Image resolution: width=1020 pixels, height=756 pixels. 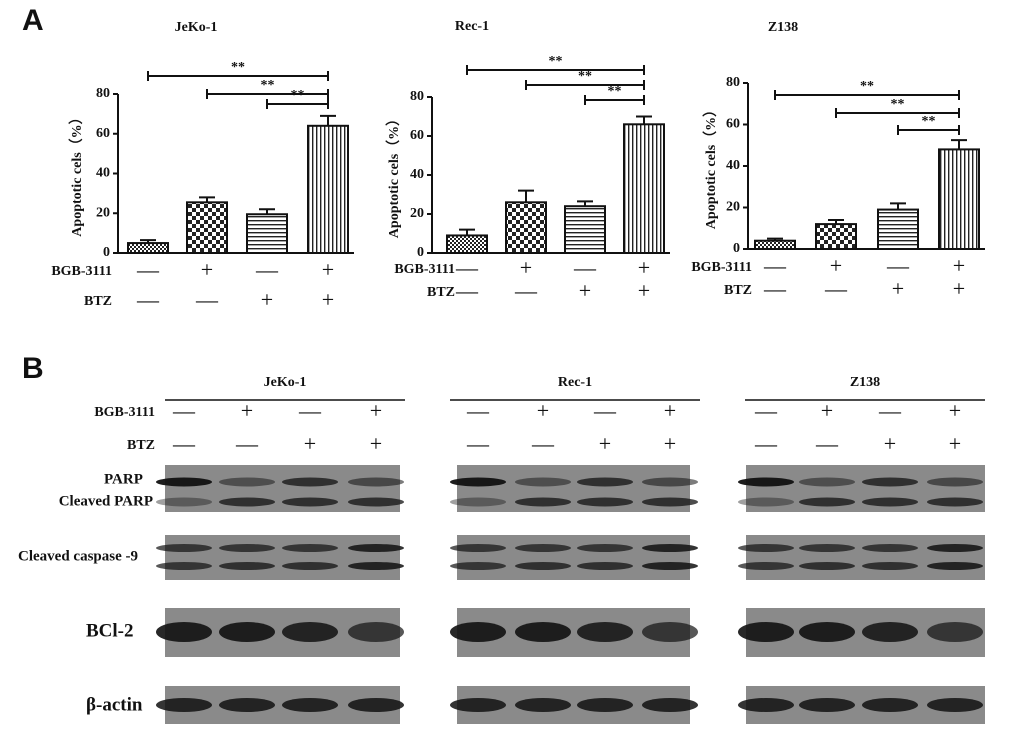 I want to click on chart-title: Z138, so click(x=783, y=27).